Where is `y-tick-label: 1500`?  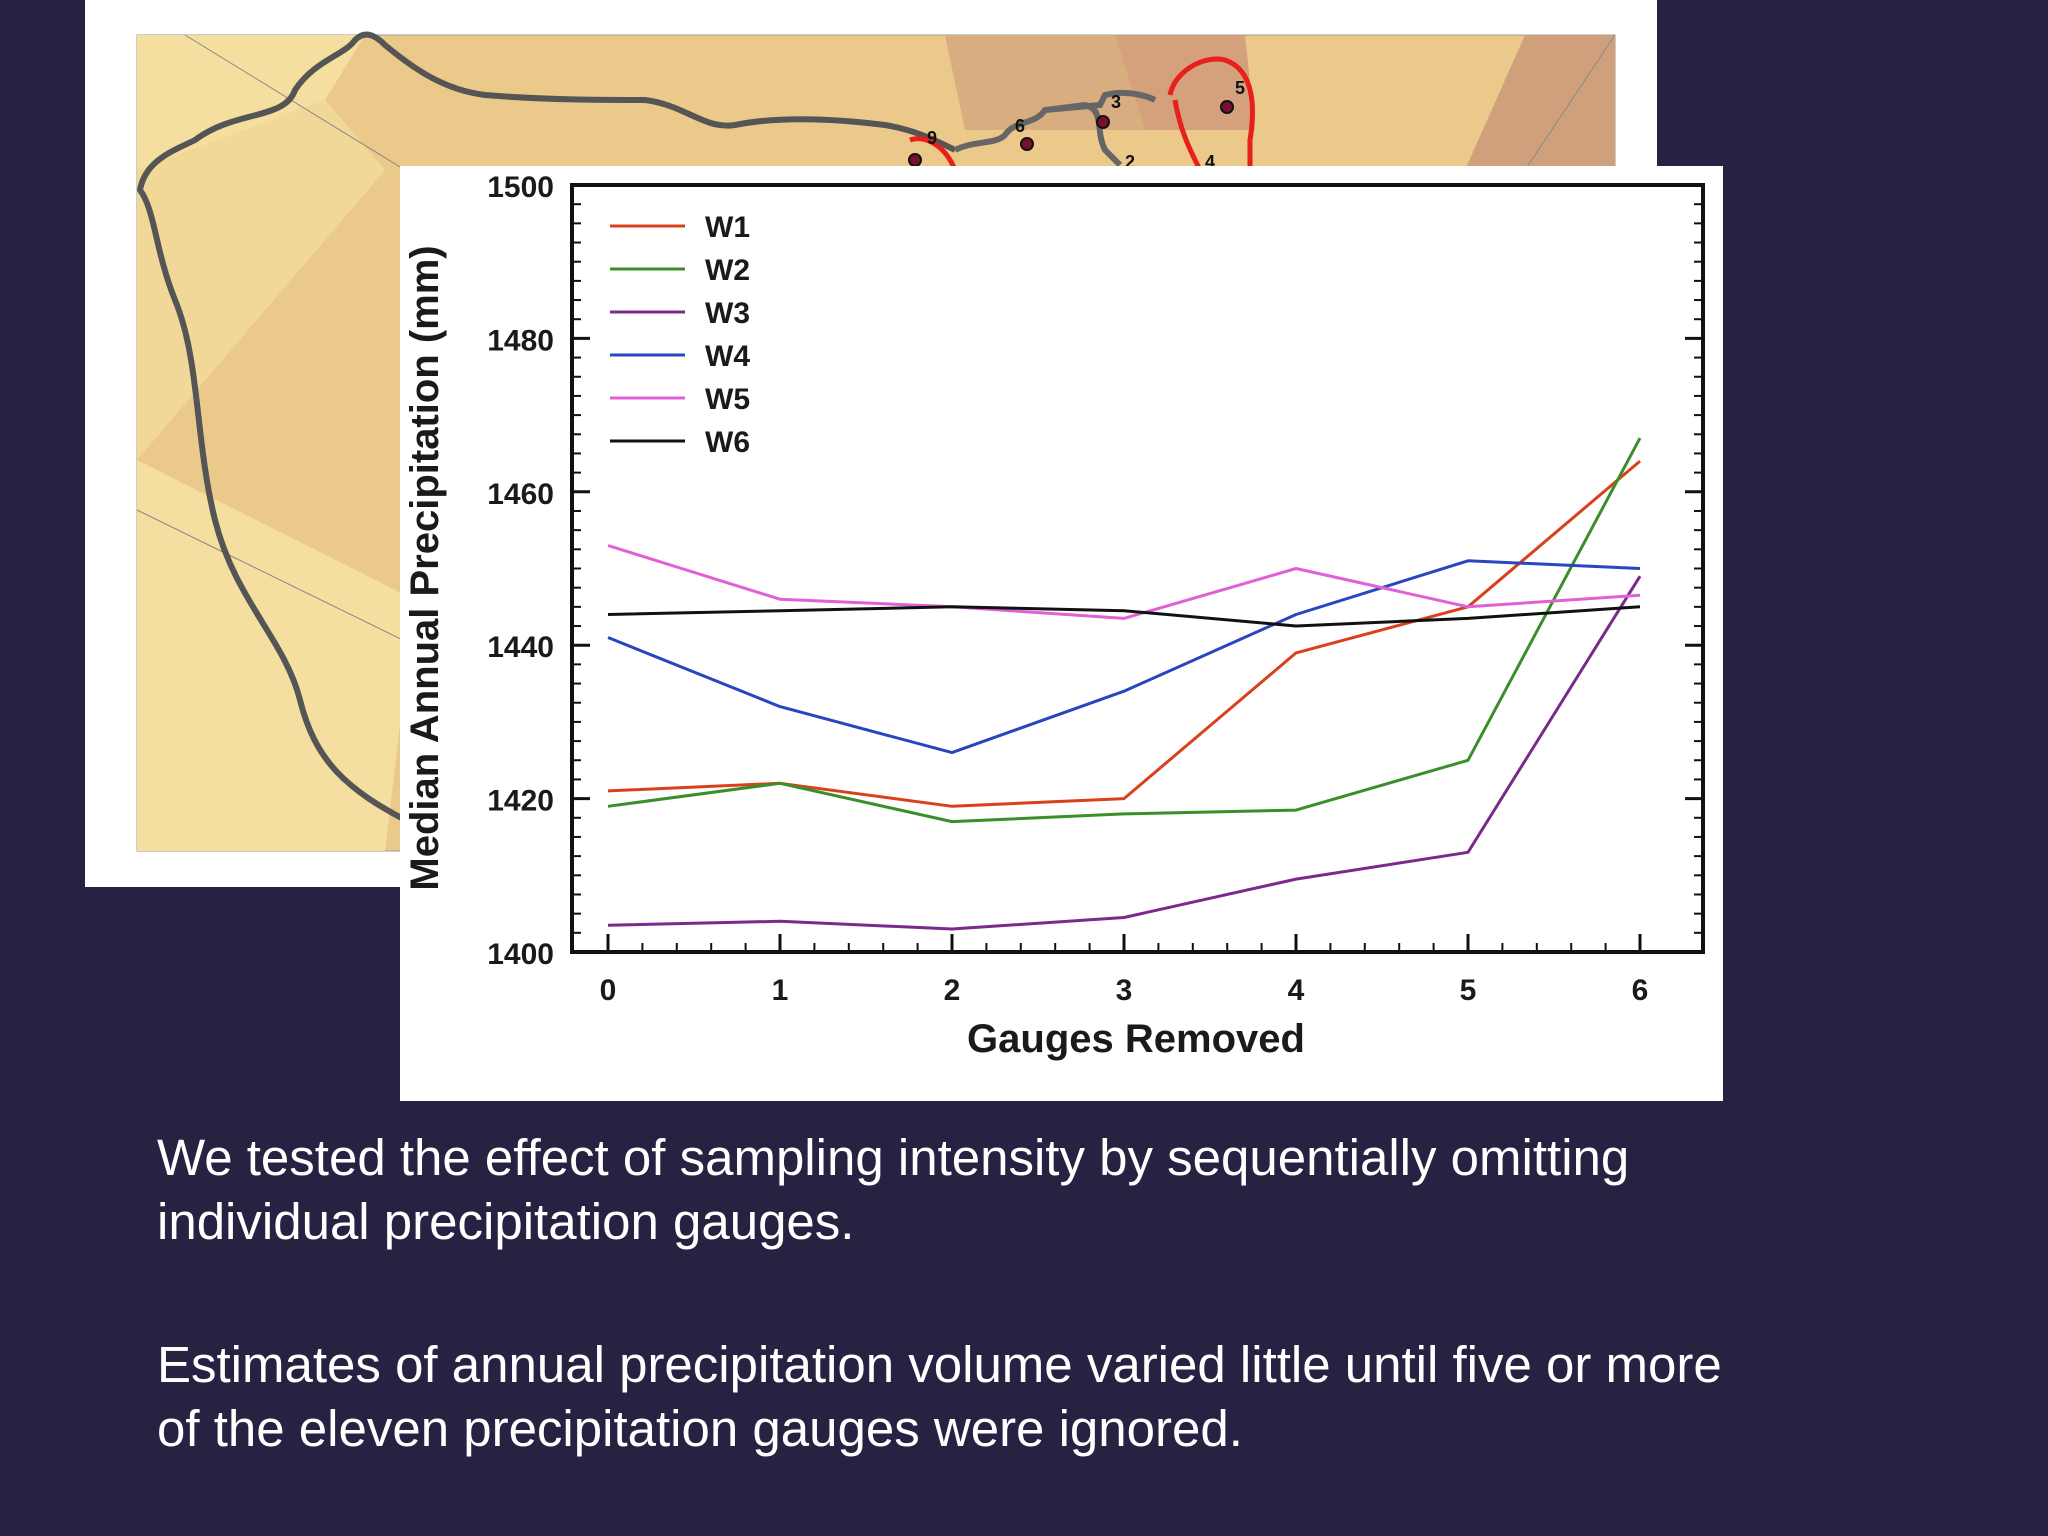 y-tick-label: 1500 is located at coordinates (520, 187).